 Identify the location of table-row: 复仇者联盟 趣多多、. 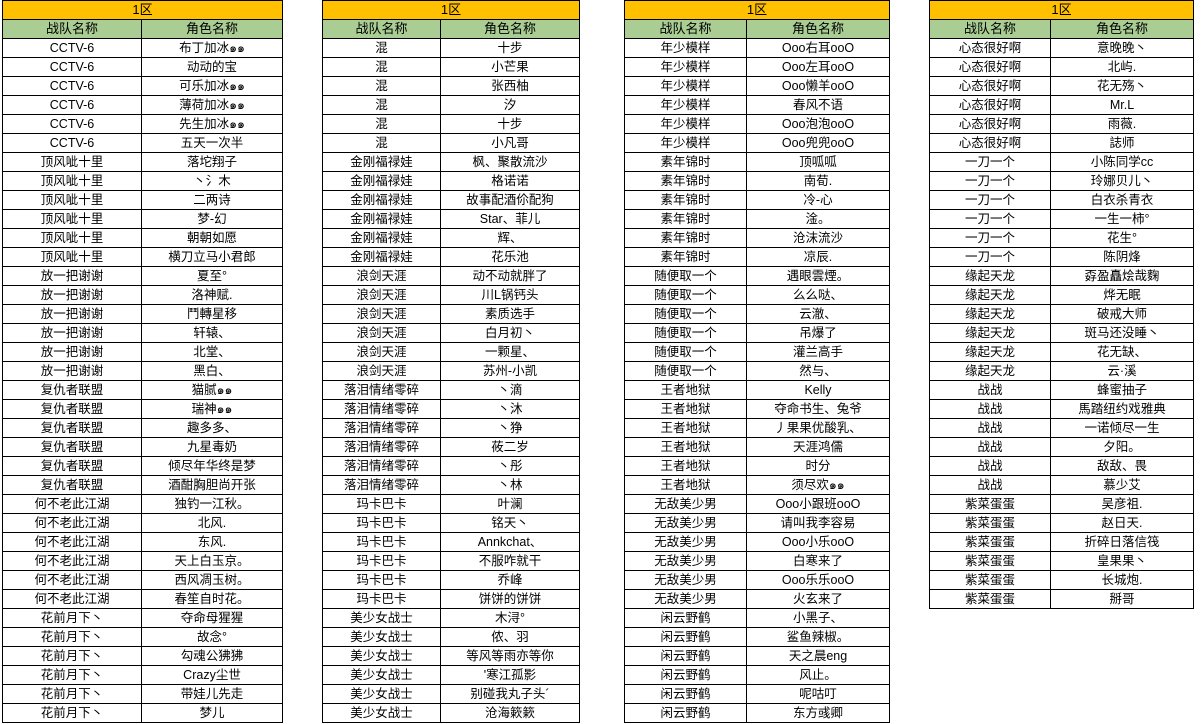
(142, 428).